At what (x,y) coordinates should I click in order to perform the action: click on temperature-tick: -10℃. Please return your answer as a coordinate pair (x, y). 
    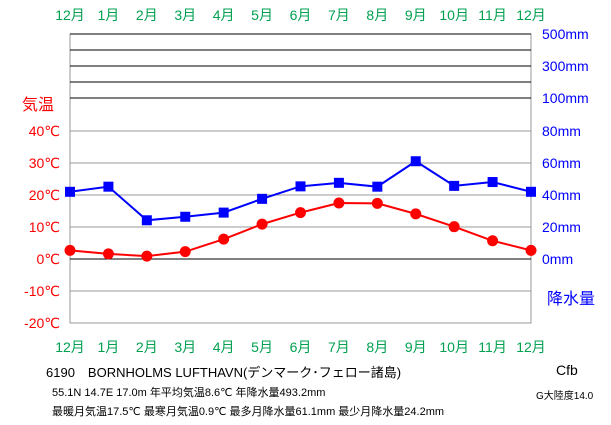
    Looking at the image, I should click on (42, 291).